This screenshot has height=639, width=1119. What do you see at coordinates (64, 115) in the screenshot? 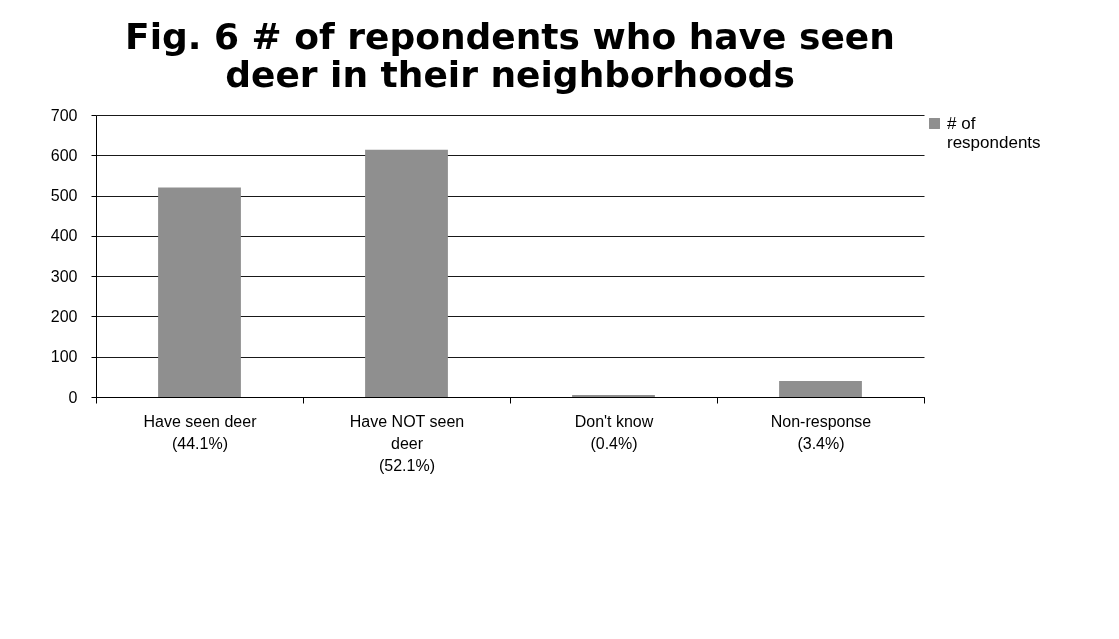
I see `y-tick-label: 700` at bounding box center [64, 115].